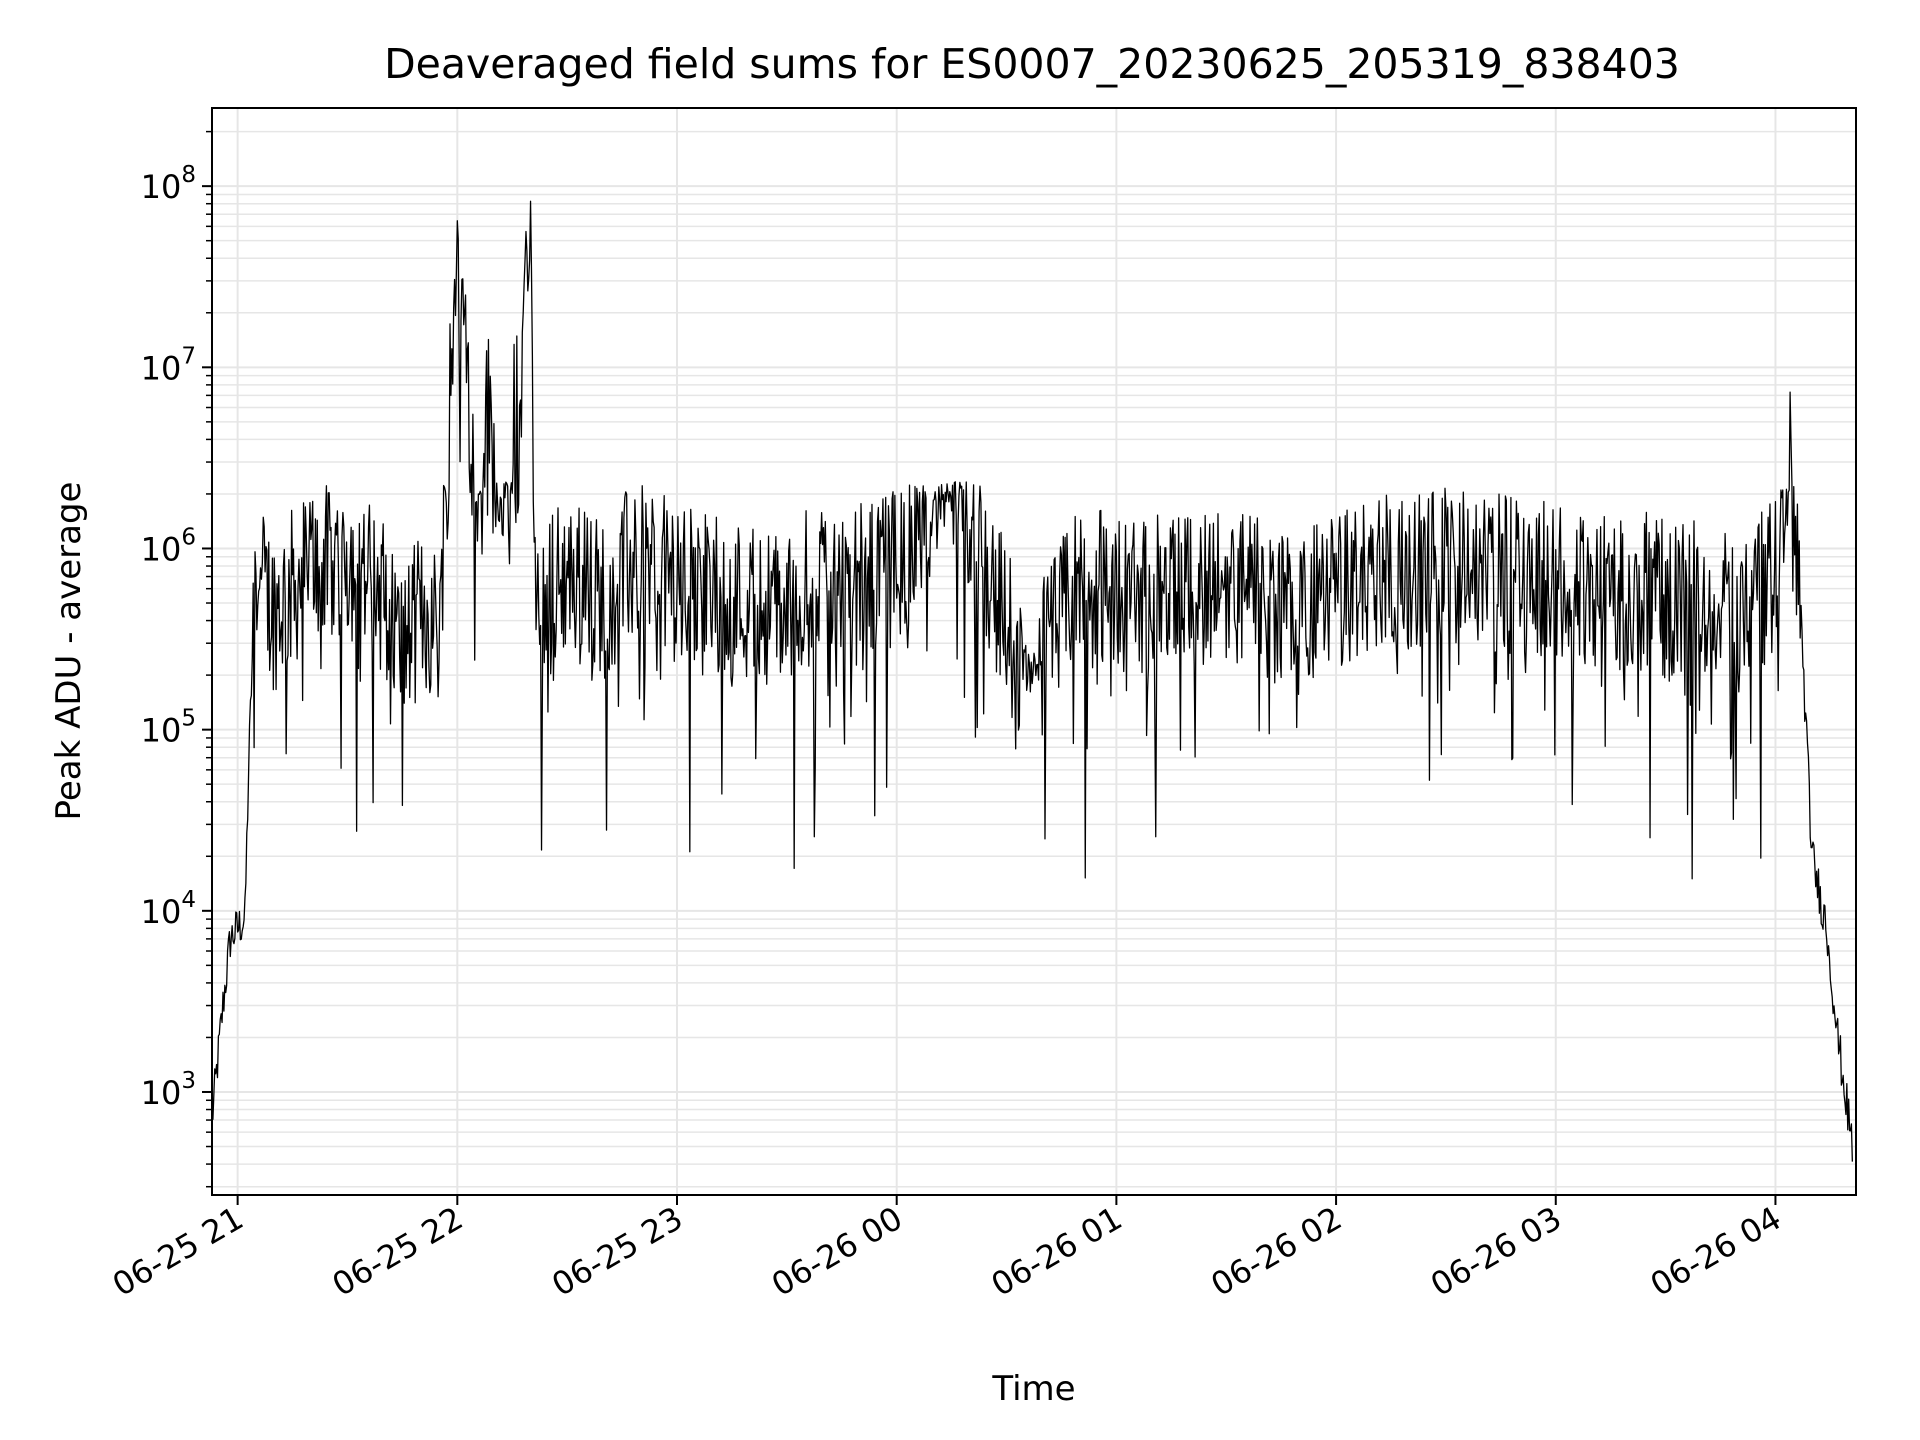  What do you see at coordinates (168, 365) in the screenshot?
I see `y-tick-label: 10⁷` at bounding box center [168, 365].